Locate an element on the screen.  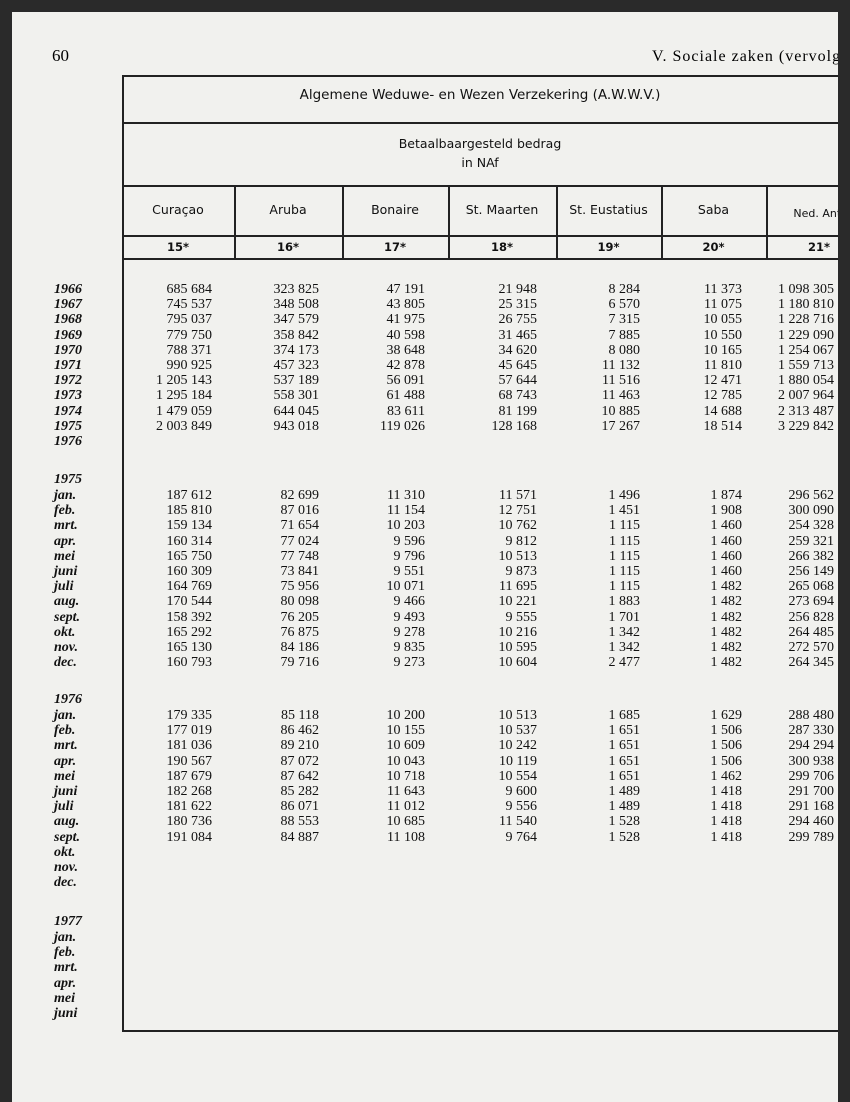
cell-value: 943 018 is located at coordinates (296, 426).